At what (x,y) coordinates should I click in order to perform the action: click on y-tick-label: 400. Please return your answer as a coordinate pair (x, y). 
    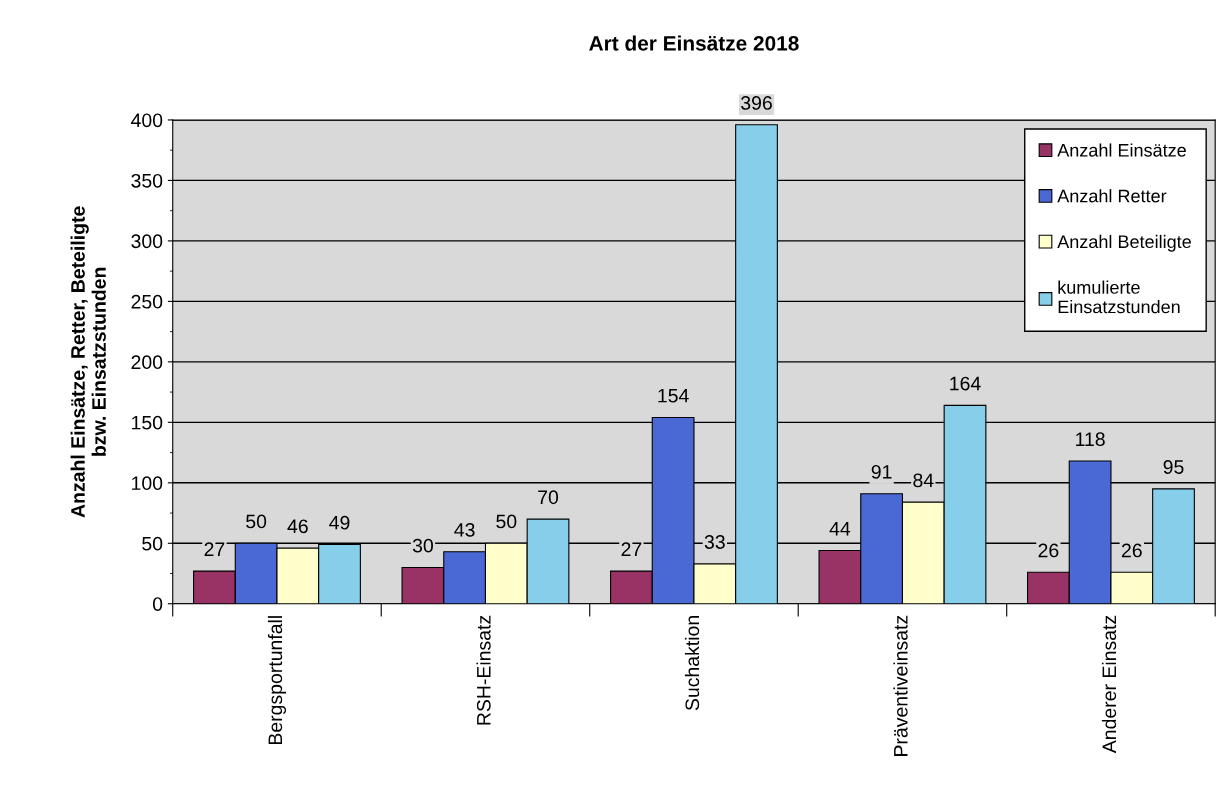
    Looking at the image, I should click on (147, 120).